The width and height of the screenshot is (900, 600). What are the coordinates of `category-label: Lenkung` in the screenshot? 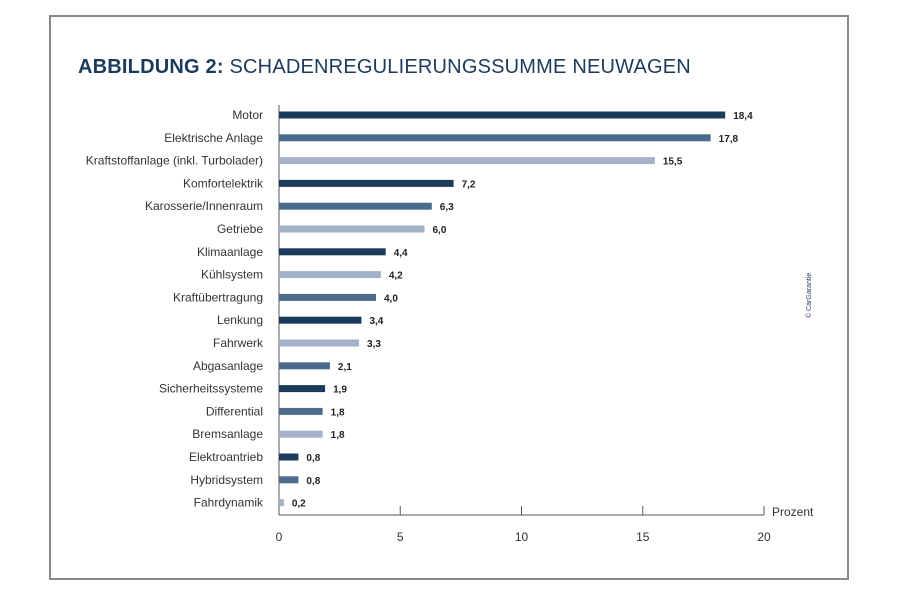 It's located at (240, 320).